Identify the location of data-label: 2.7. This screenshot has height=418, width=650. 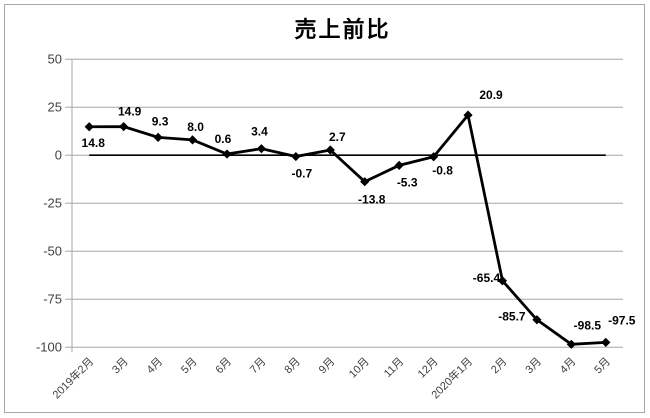
(337, 137).